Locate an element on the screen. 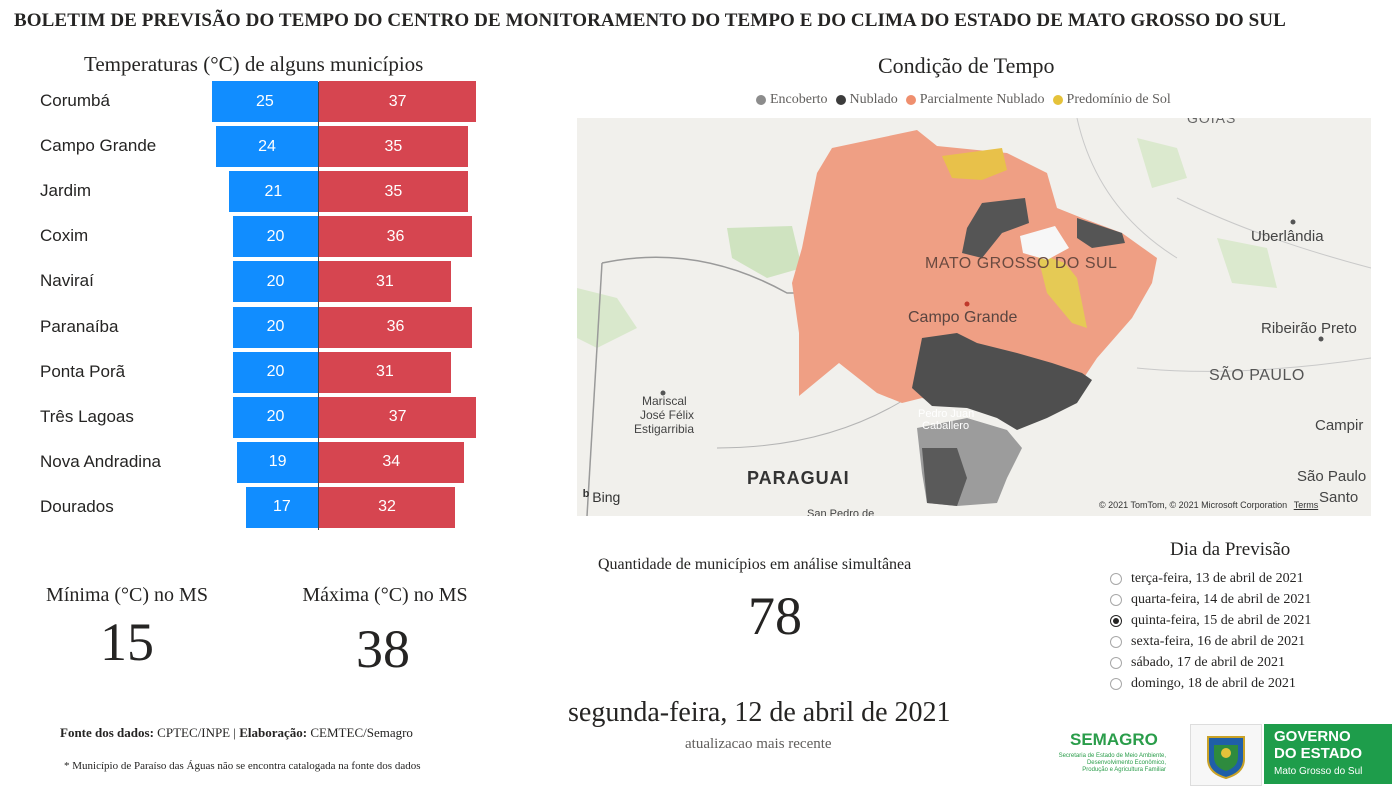 This screenshot has height=792, width=1399. forecast-day-option: domingo, 18 de abril de 2021 is located at coordinates (1203, 684).